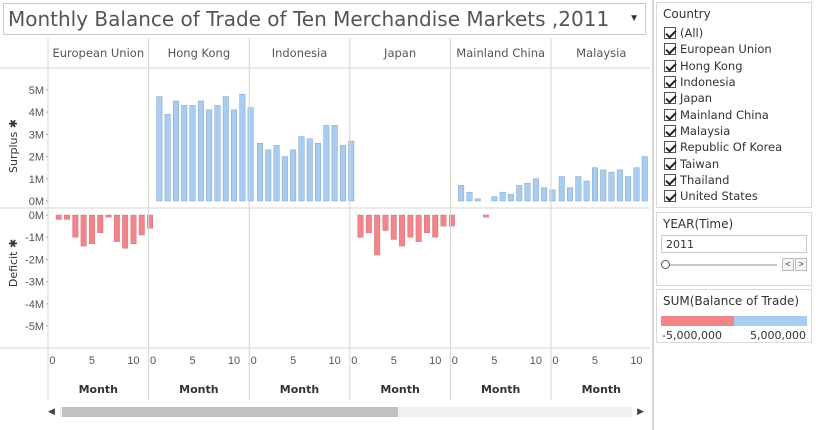  I want to click on country-option-label: Republic Of Korea, so click(731, 147).